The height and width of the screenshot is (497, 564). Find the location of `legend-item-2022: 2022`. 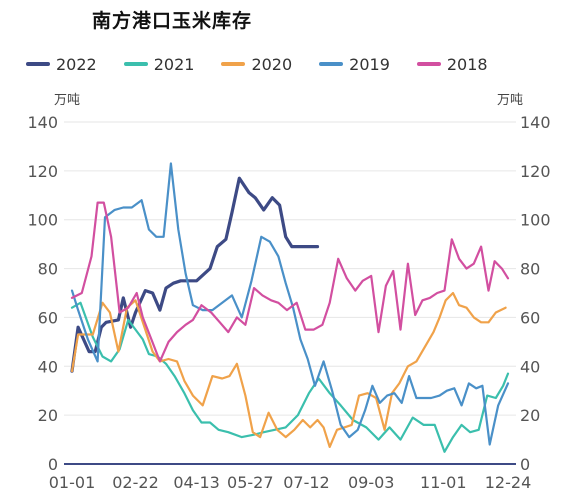

legend-item-2022: 2022 is located at coordinates (61, 64).